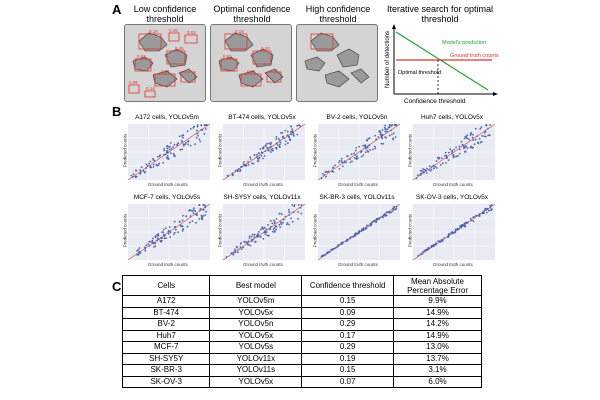 The image size is (600, 400). I want to click on ideal-line, so click(169, 152).